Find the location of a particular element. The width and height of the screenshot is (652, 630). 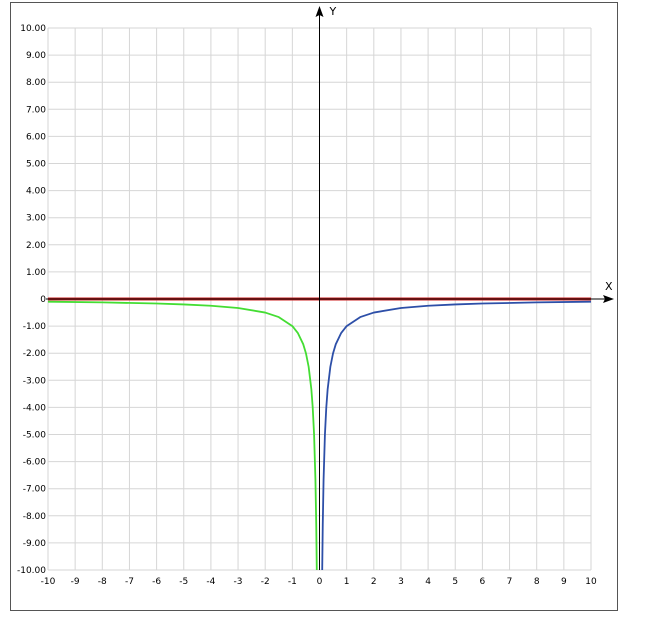

y-tick-label: -8.00 is located at coordinates (35, 517).